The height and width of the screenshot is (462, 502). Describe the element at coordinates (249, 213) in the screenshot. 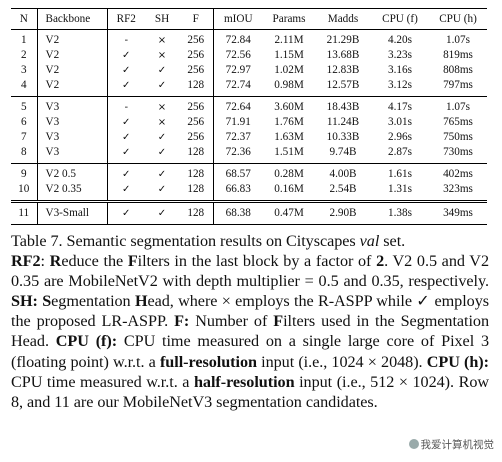

I see `table-group: 11 V3-Small ✓ ✓ 128 68.38 0.47M 2.90B 1.38s 349ms` at that location.